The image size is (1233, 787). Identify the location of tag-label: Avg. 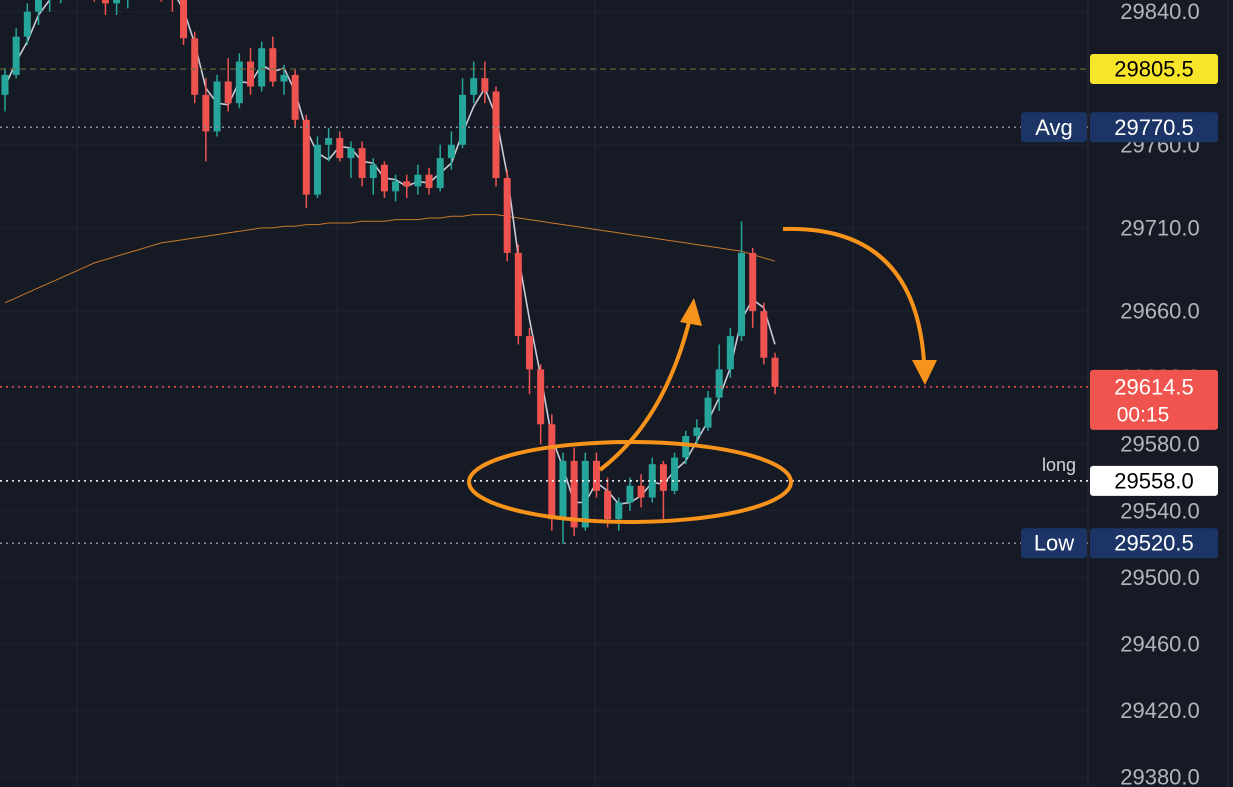
(1054, 127).